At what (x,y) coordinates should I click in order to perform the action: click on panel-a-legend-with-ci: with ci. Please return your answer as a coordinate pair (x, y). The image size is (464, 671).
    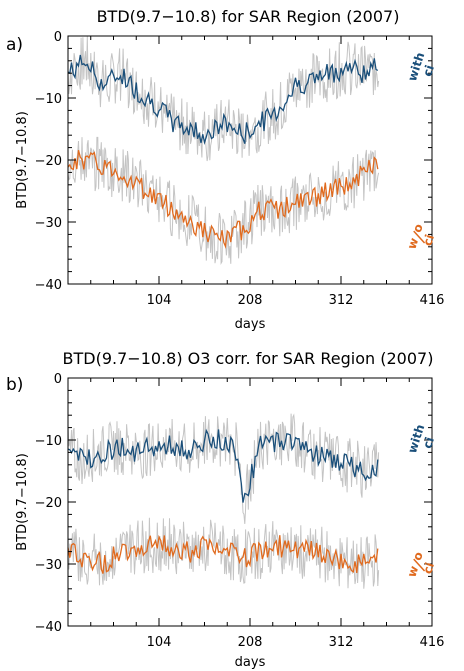
    Looking at the image, I should click on (421, 67).